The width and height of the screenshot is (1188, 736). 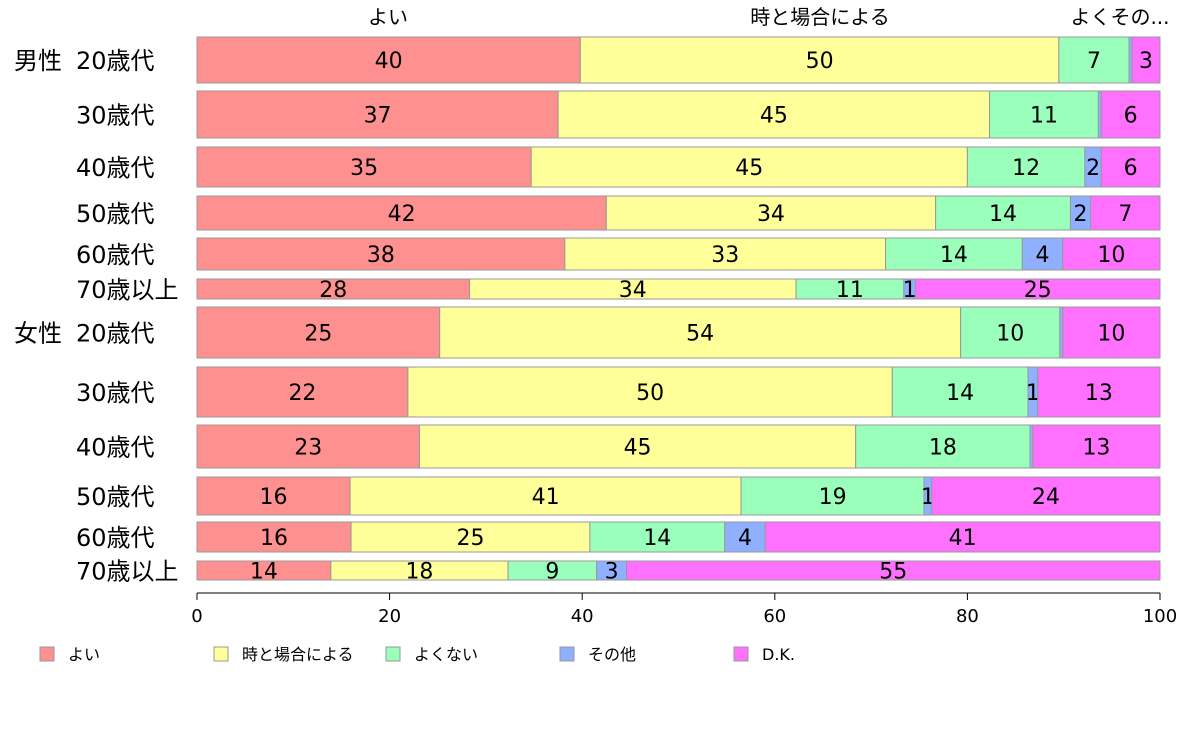 I want to click on data-label: 11, so click(x=1044, y=116).